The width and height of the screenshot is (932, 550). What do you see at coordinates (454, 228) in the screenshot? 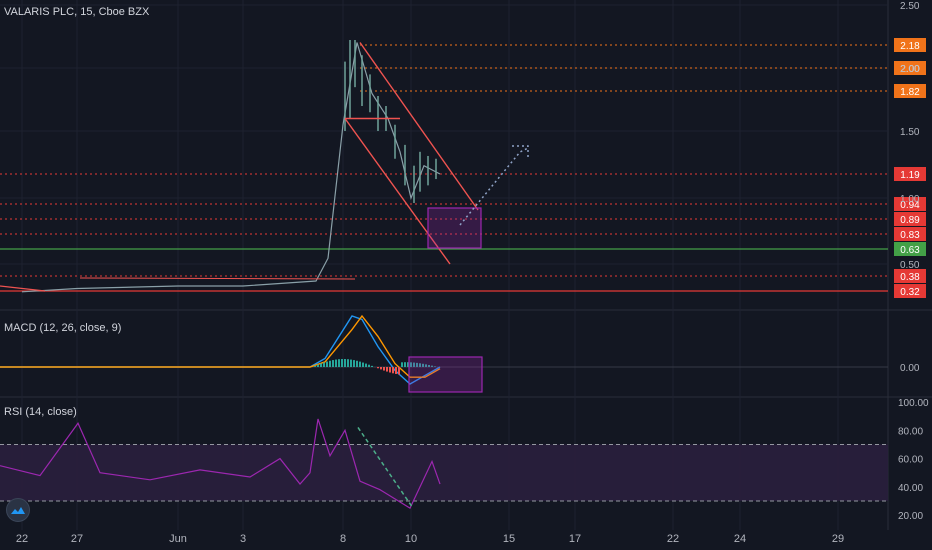
I see `target-zone-box` at bounding box center [454, 228].